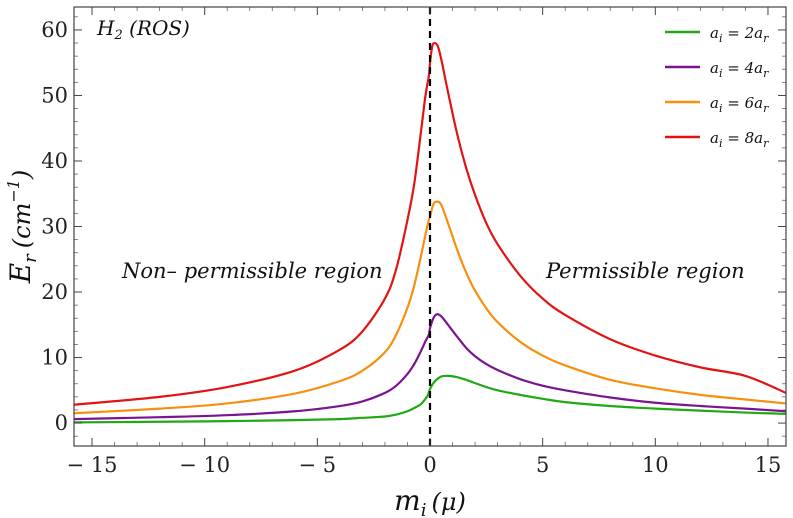  I want to click on y-axis-label: Er (cm−1), so click(22, 227).